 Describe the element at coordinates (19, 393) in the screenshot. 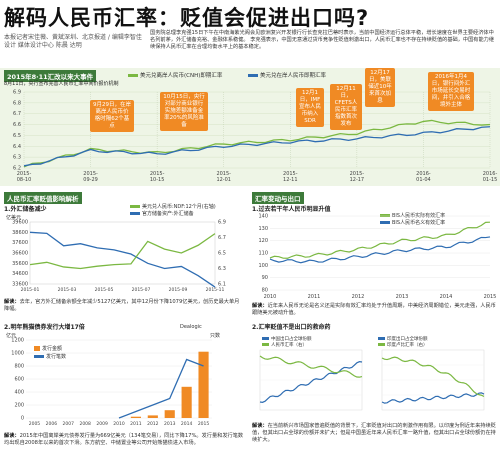

I see `p3-ytick: 400` at that location.